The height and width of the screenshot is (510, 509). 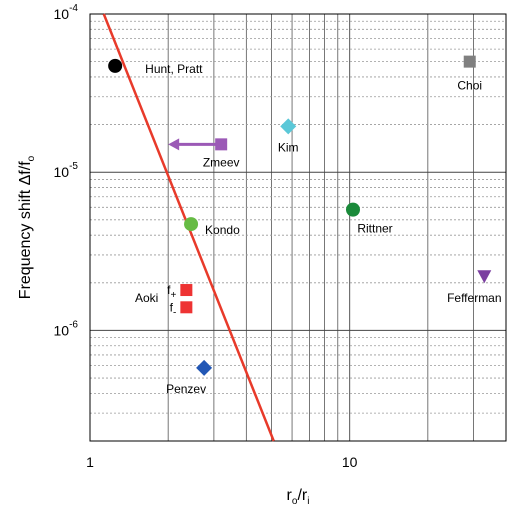 What do you see at coordinates (146, 298) in the screenshot?
I see `aoki-label: Aoki` at bounding box center [146, 298].